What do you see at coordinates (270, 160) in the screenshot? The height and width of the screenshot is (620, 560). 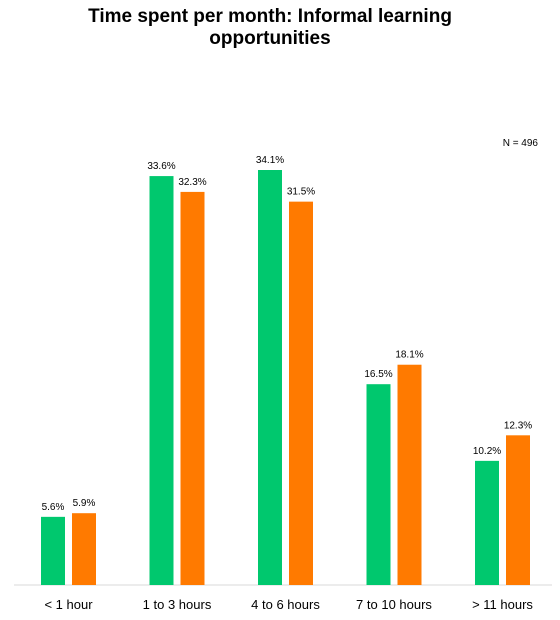 I see `data-label-2-series-0: 34.1%` at bounding box center [270, 160].